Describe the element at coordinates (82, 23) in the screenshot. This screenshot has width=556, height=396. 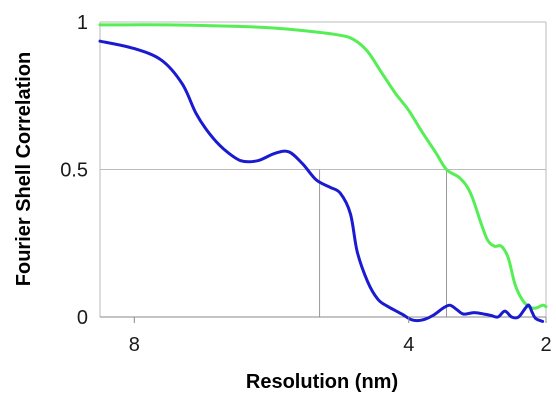
I see `y-tick-label: 1` at that location.